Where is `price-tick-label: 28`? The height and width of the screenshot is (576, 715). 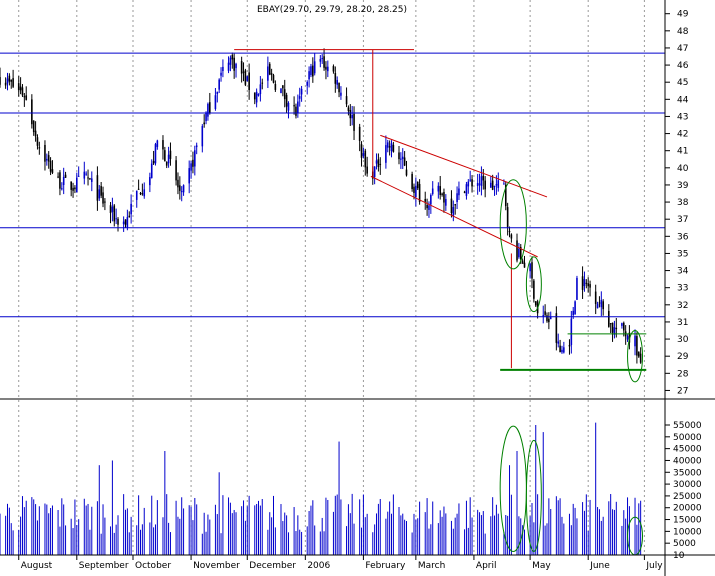
price-tick-label: 28 is located at coordinates (683, 374).